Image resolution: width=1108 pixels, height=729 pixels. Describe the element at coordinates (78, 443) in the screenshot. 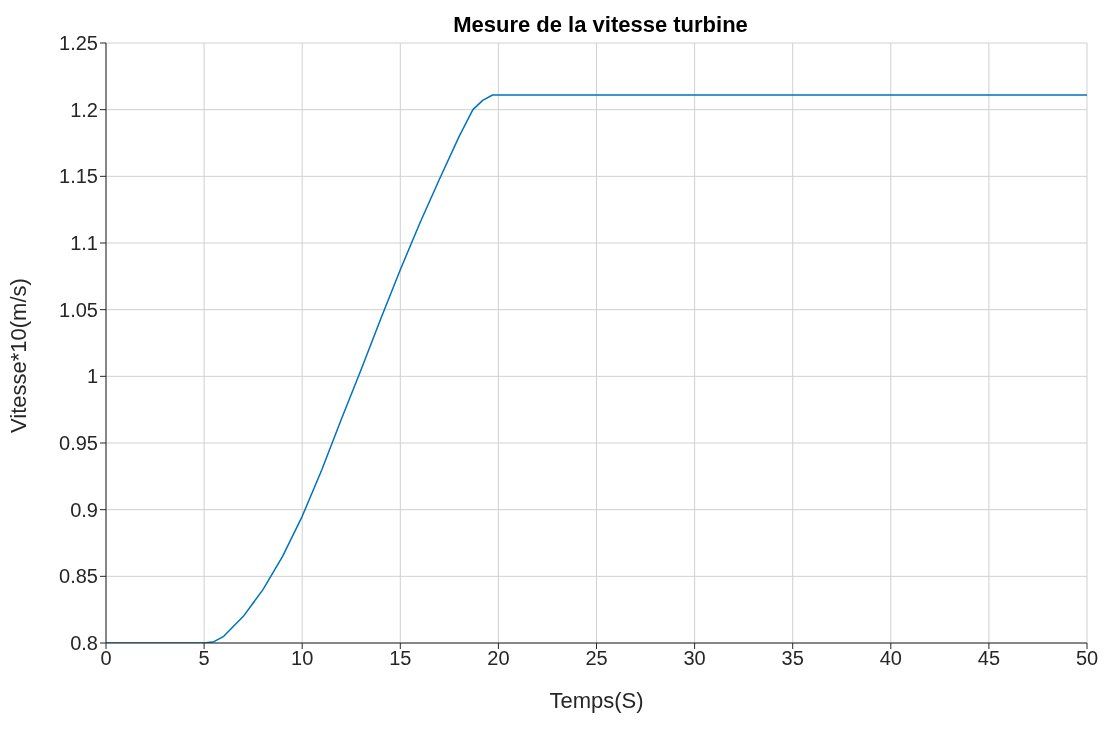

I see `y-tick-label: 0.95` at that location.